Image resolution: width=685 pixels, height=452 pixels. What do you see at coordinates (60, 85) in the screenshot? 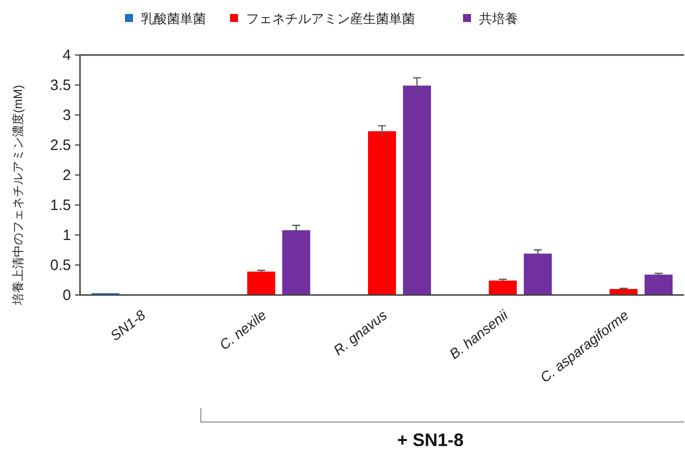
I see `y-tick-label: 3.5` at bounding box center [60, 85].